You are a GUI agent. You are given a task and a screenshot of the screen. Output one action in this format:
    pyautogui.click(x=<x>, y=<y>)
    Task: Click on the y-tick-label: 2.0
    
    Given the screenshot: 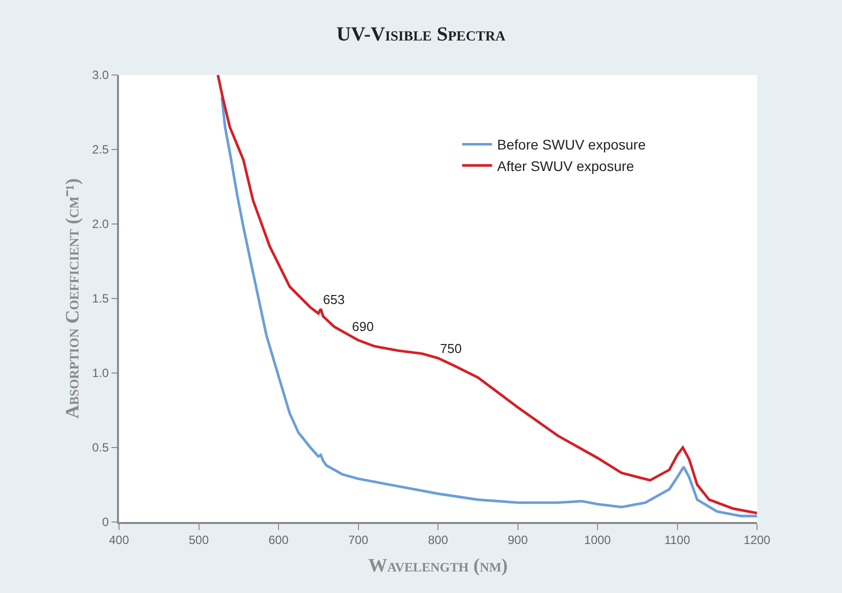 What is the action you would take?
    pyautogui.click(x=101, y=224)
    